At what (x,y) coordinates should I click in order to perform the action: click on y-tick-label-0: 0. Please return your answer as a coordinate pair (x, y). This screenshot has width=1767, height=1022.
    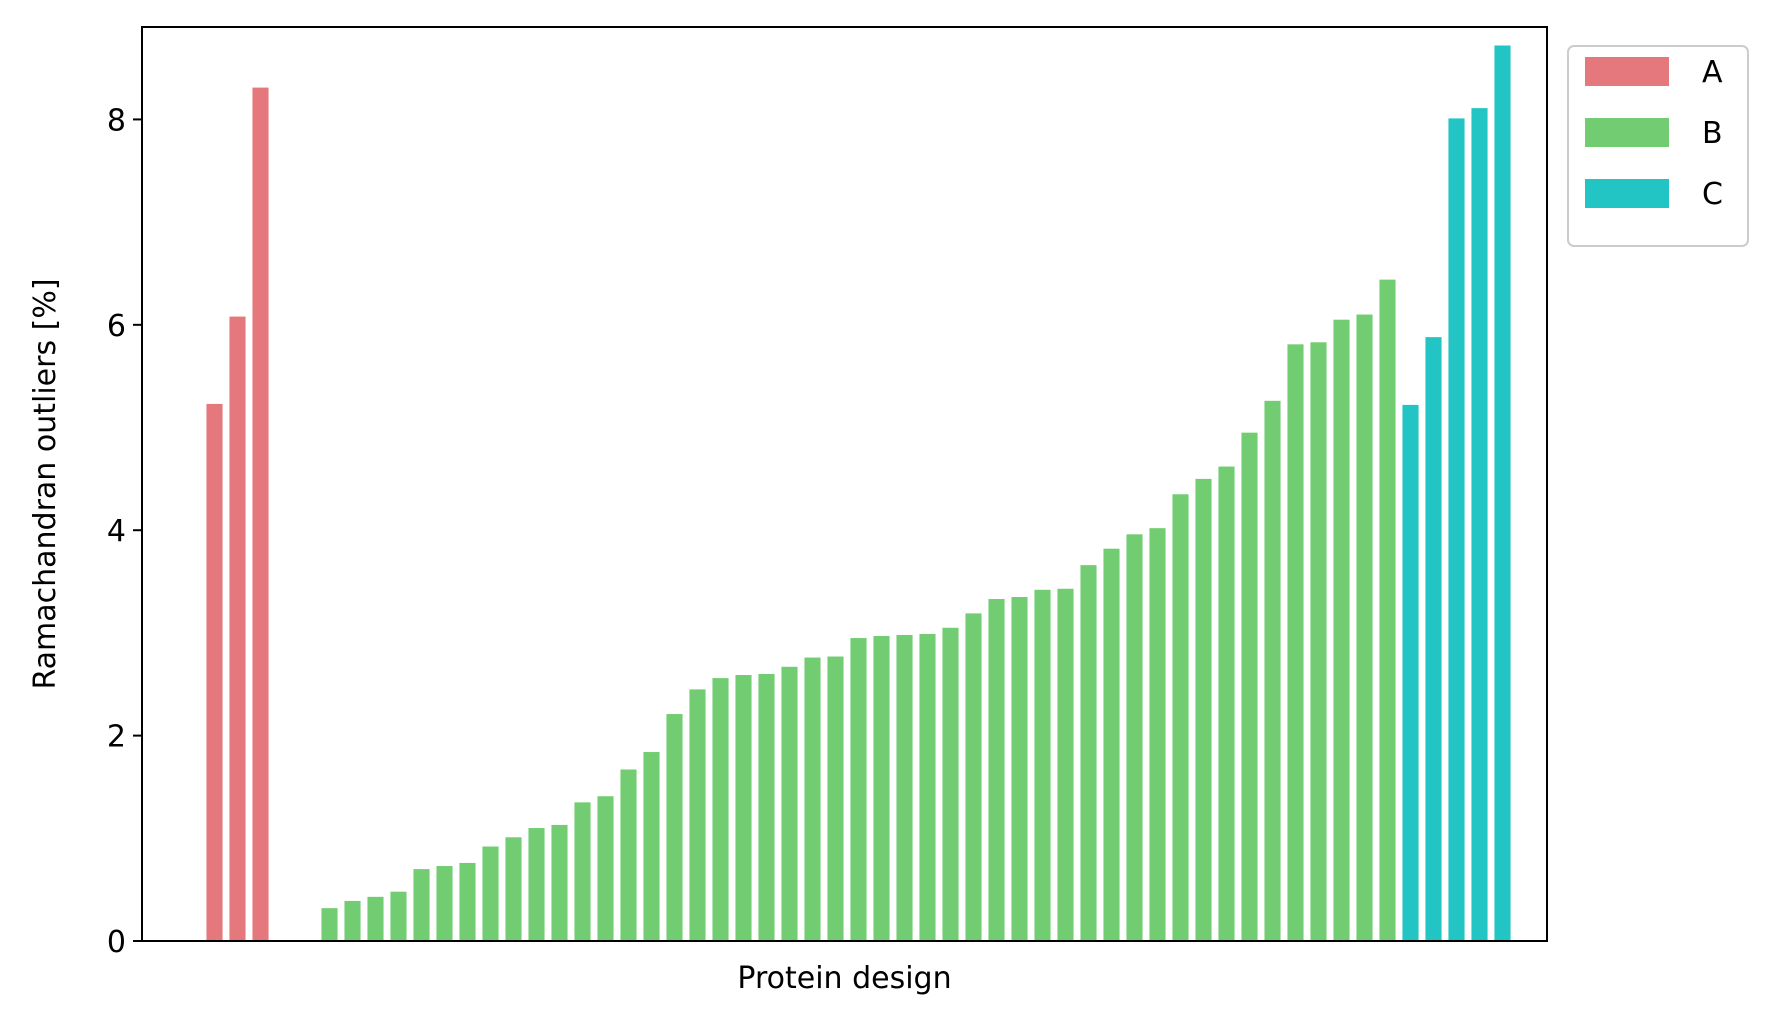
    Looking at the image, I should click on (116, 942).